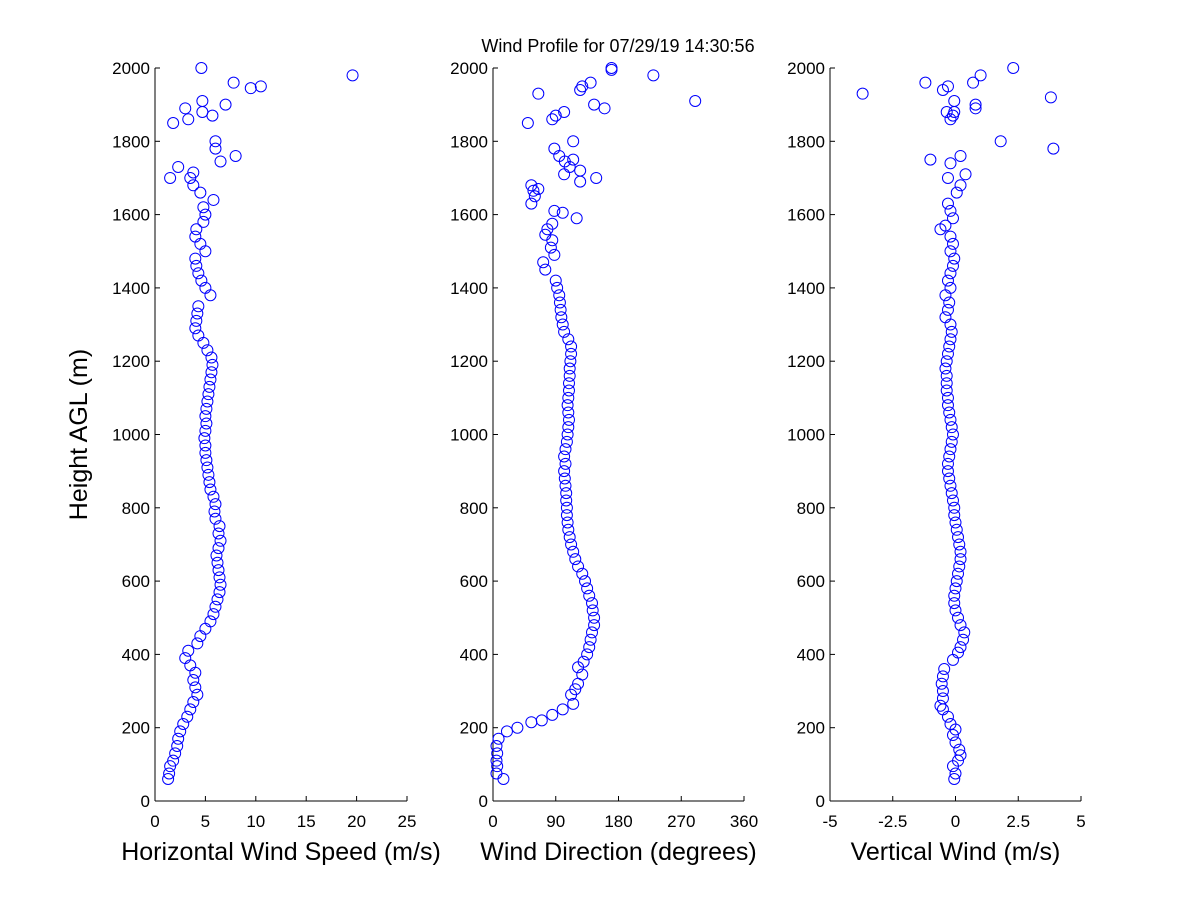 Image resolution: width=1200 pixels, height=900 pixels. Describe the element at coordinates (483, 801) in the screenshot. I see `y-tick-label: 0` at that location.